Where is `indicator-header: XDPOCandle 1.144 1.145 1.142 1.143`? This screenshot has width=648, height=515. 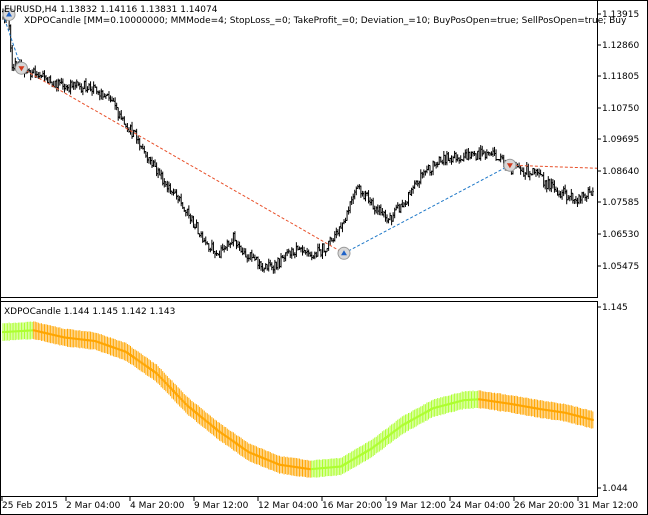
indicator-header: XDPOCandle 1.144 1.145 1.142 1.143 is located at coordinates (89, 312).